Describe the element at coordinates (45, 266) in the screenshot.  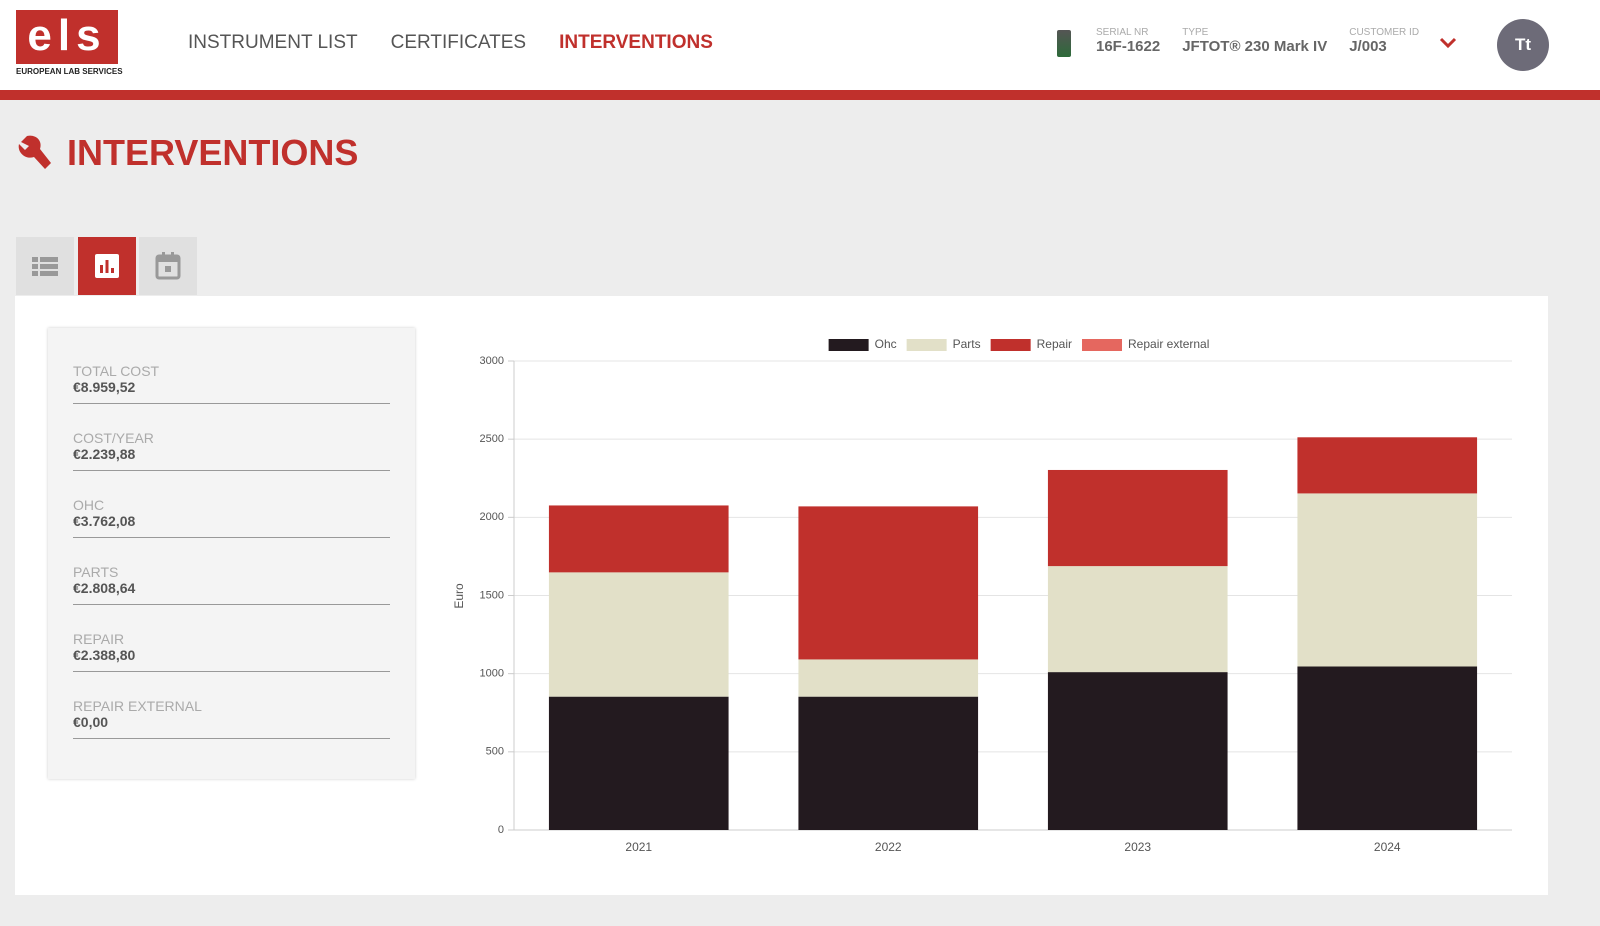
I see `list-tab` at that location.